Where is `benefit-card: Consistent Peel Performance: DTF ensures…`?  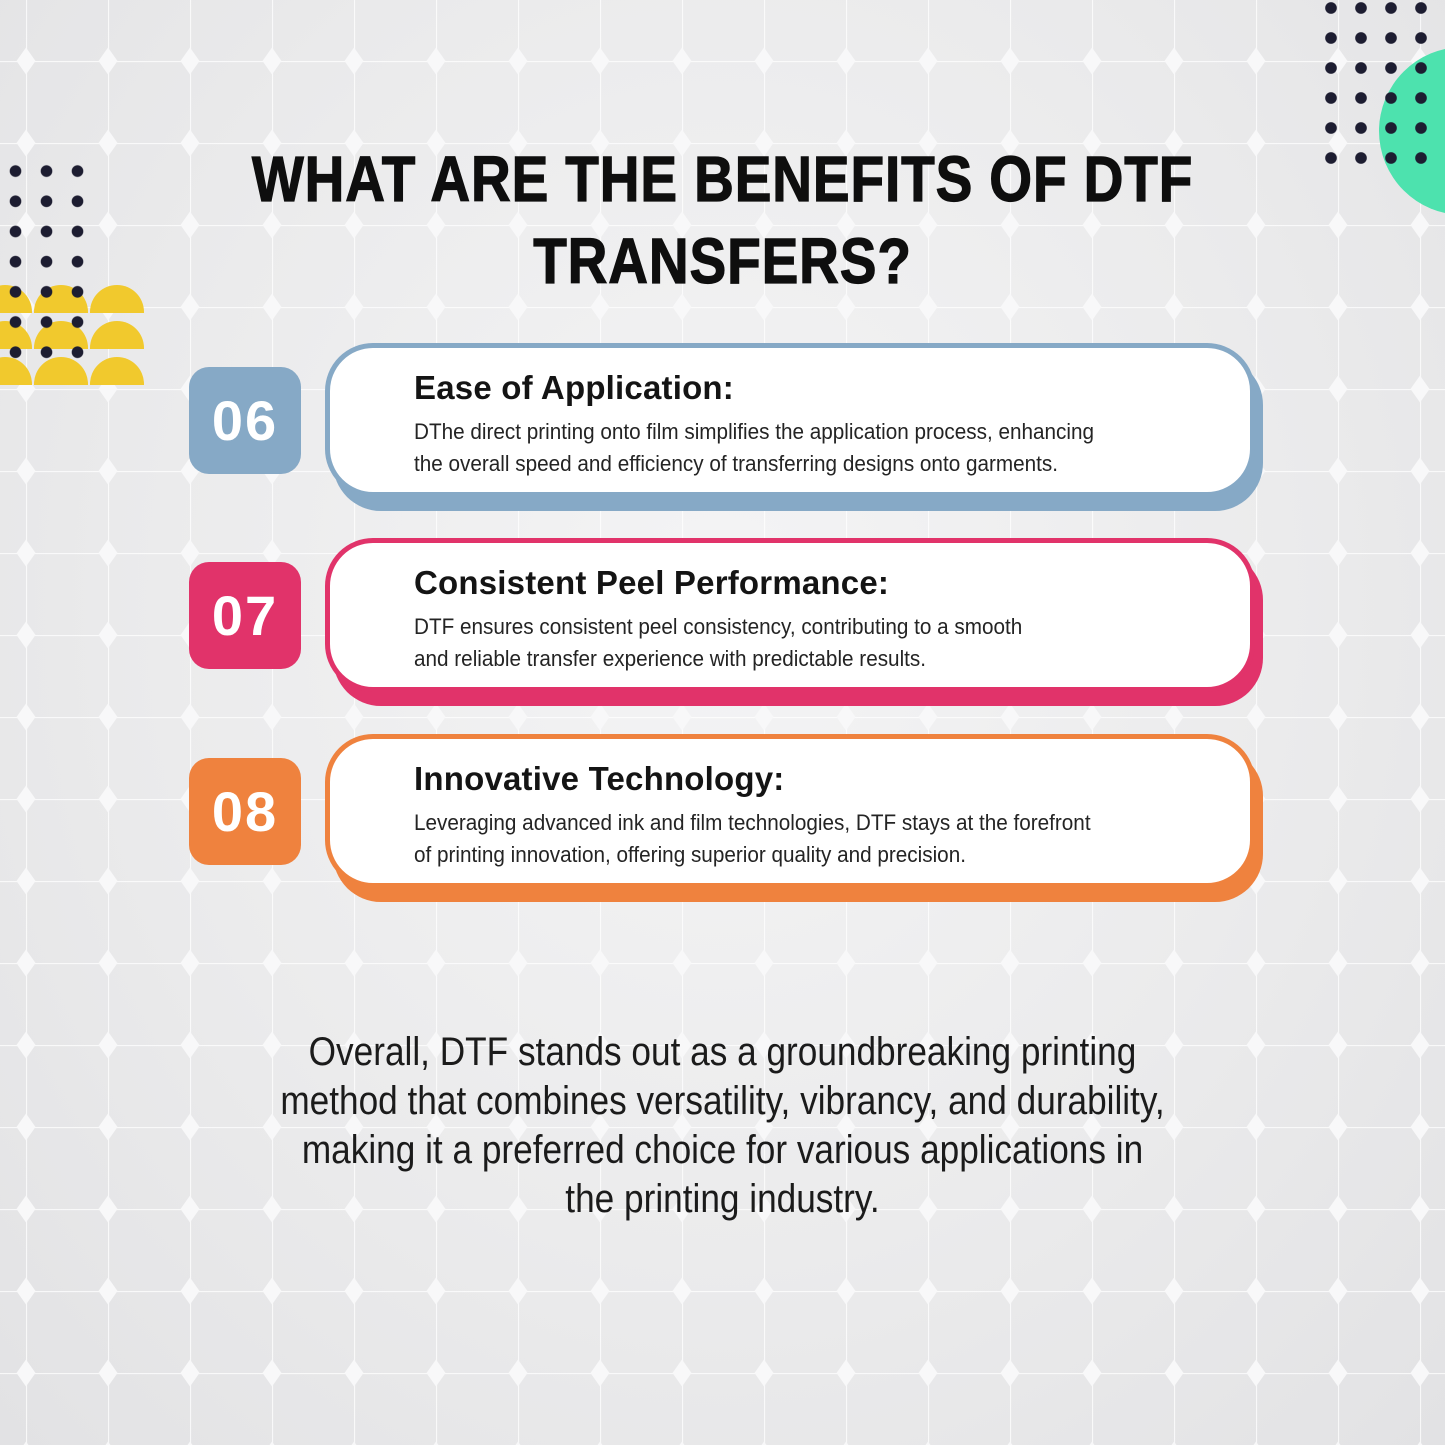 benefit-card: Consistent Peel Performance: DTF ensures… is located at coordinates (790, 615).